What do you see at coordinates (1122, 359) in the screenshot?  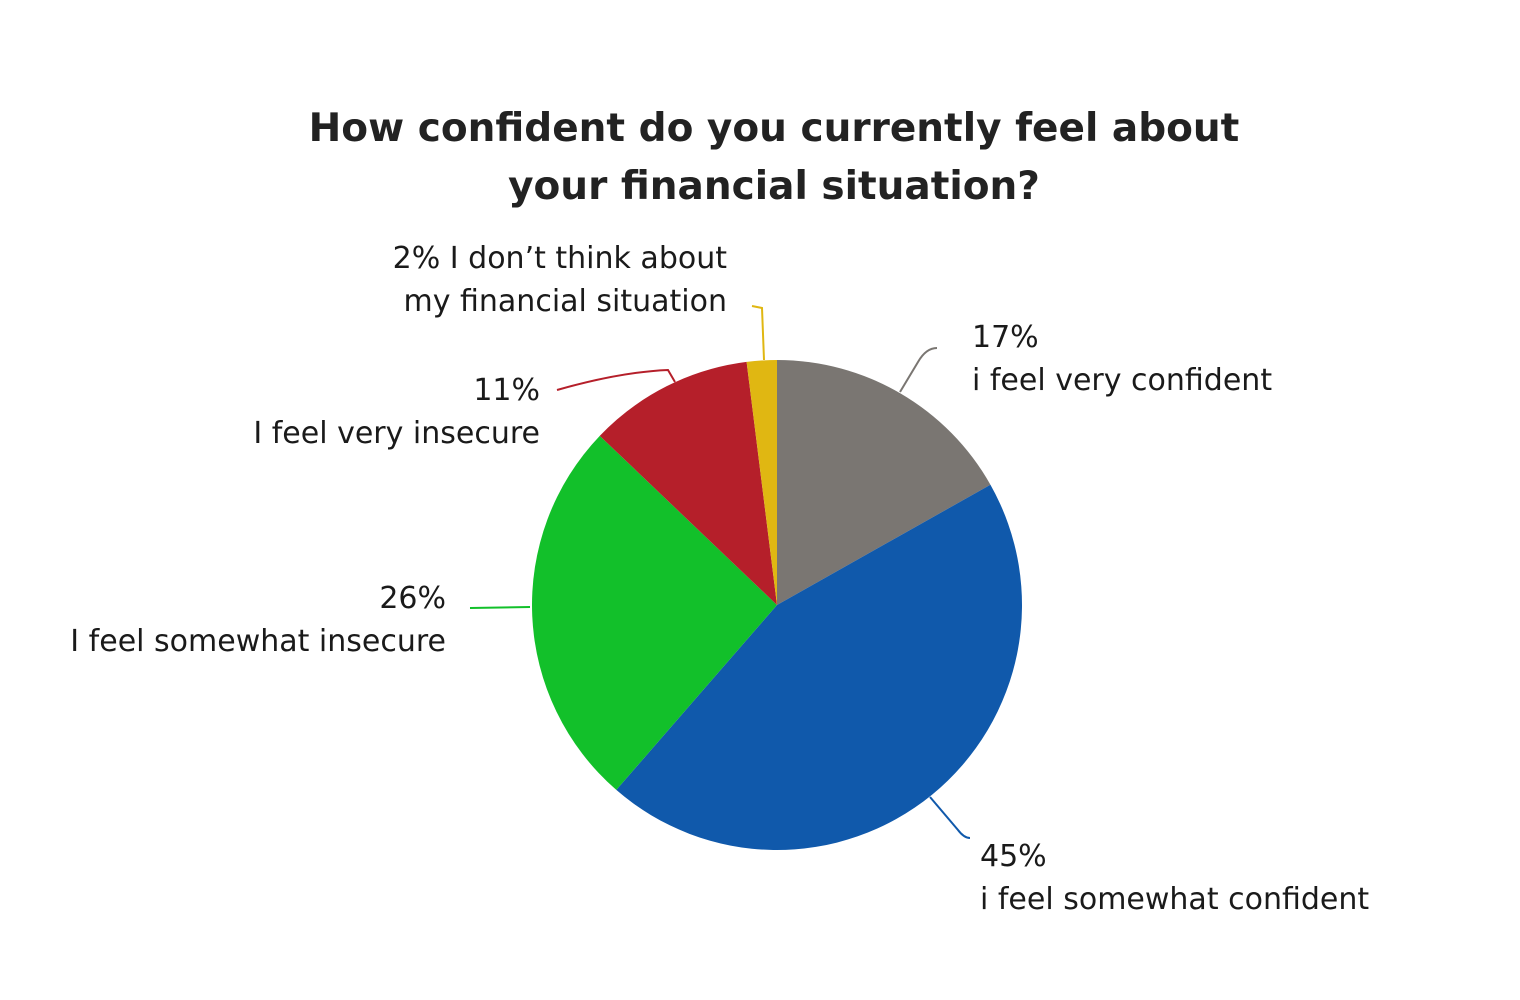 I see `label-very-confident: 17% i feel very confident` at bounding box center [1122, 359].